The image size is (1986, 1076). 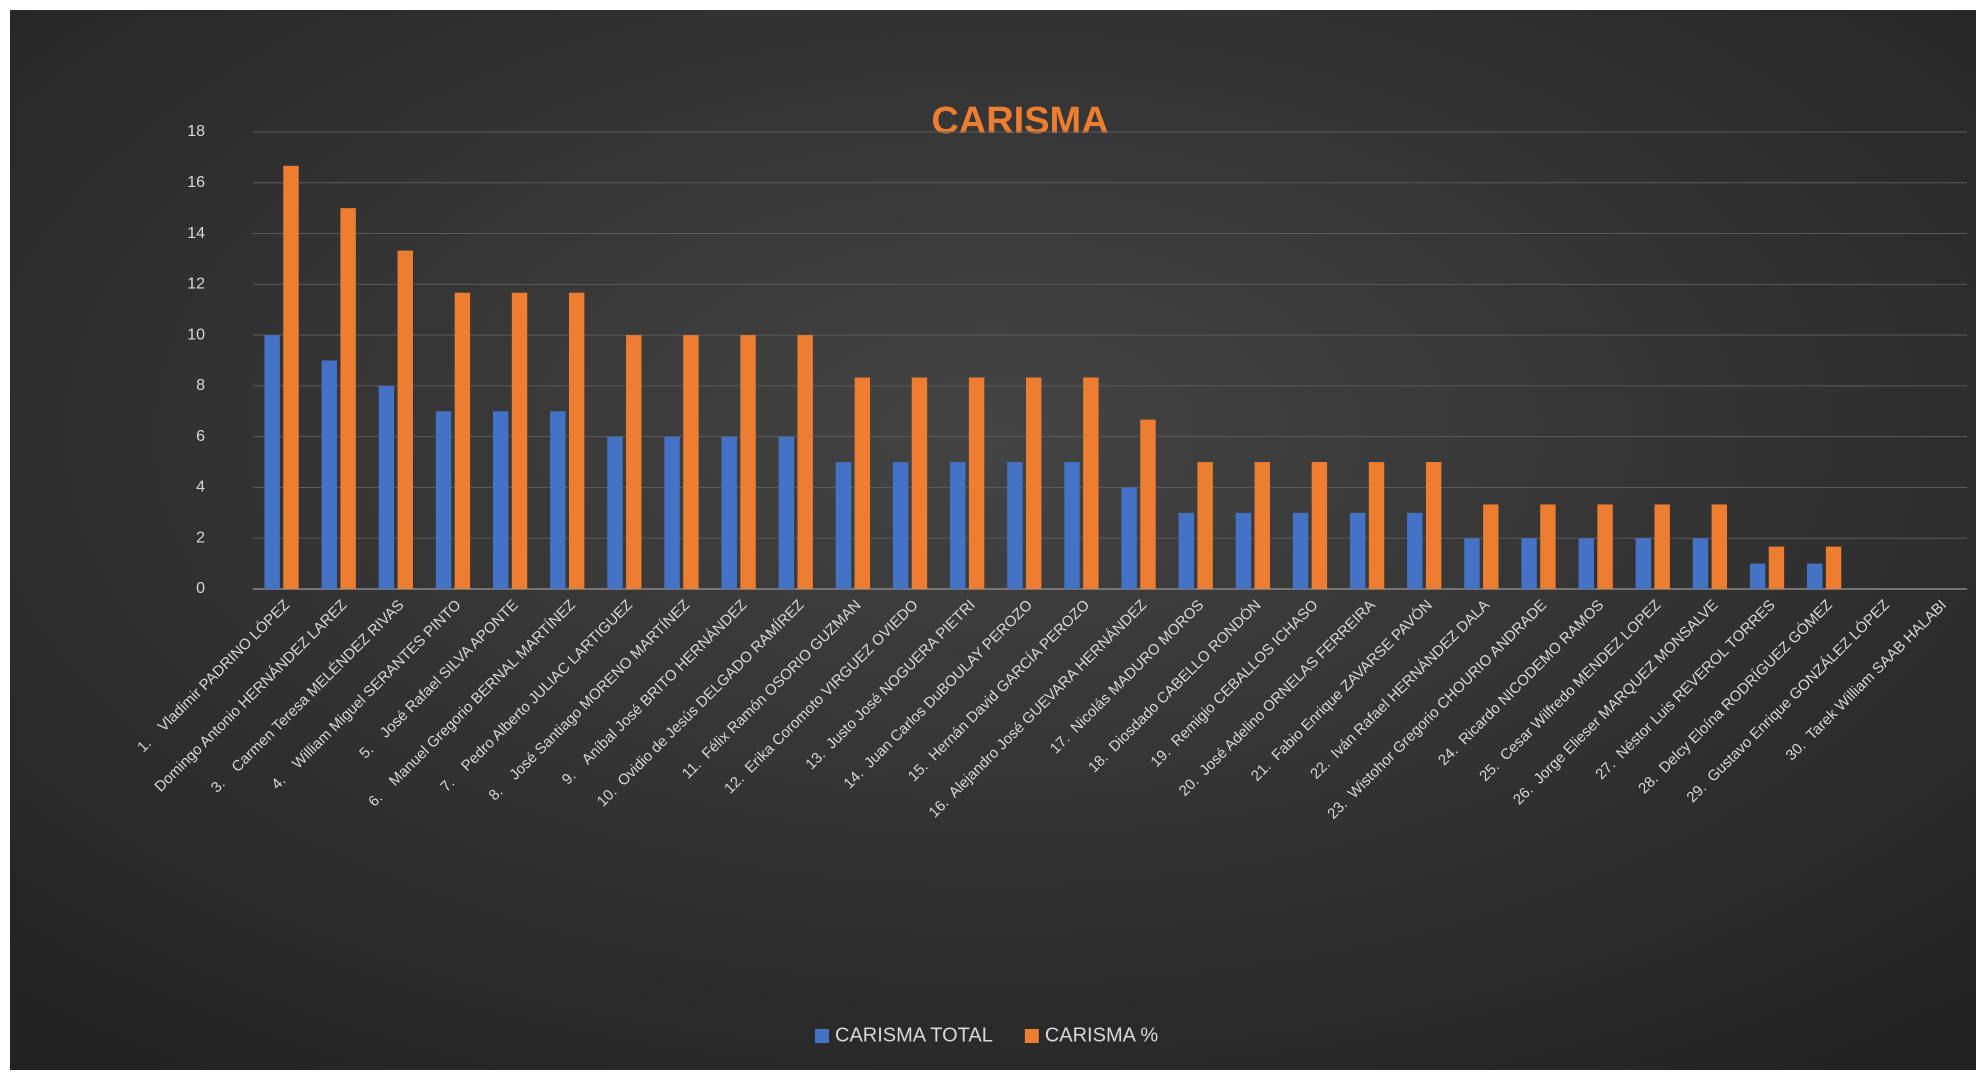 What do you see at coordinates (196, 233) in the screenshot?
I see `y-tick-label: 14` at bounding box center [196, 233].